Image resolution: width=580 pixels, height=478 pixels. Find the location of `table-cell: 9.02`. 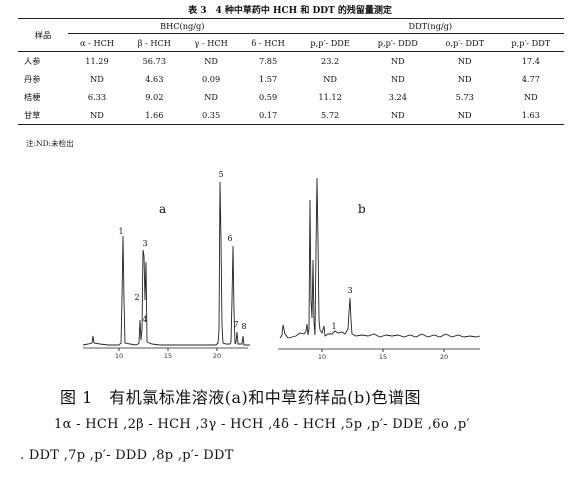

table-cell: 9.02 is located at coordinates (154, 97).